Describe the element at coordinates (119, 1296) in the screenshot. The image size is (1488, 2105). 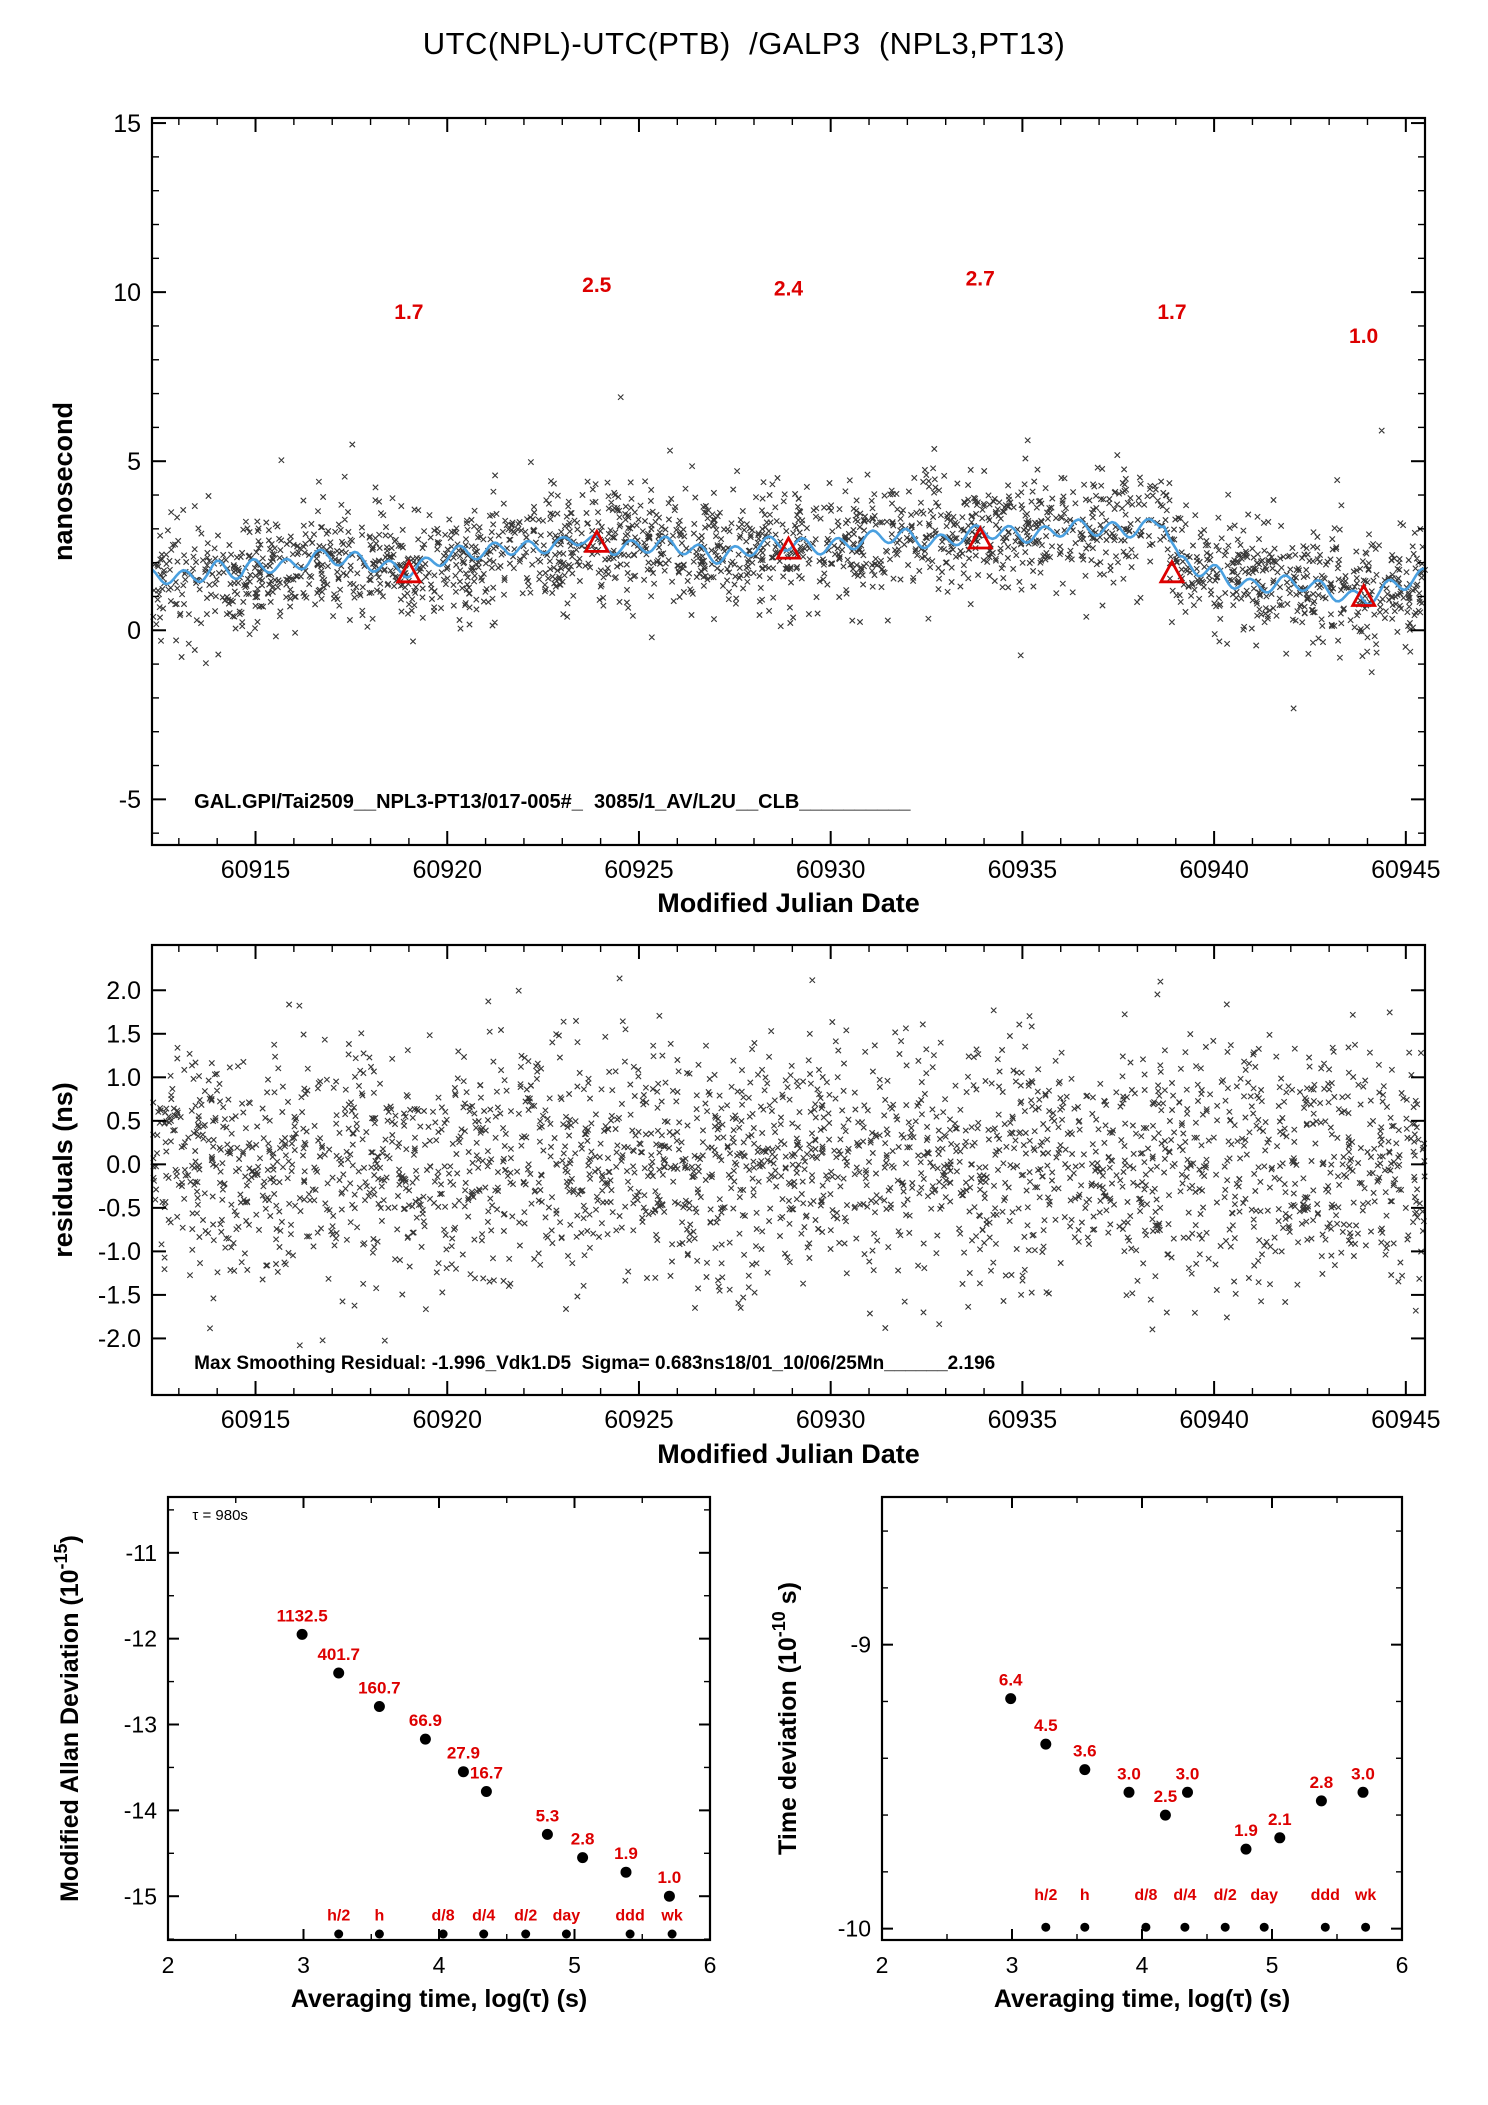
I see `svg-text: -1.5` at that location.